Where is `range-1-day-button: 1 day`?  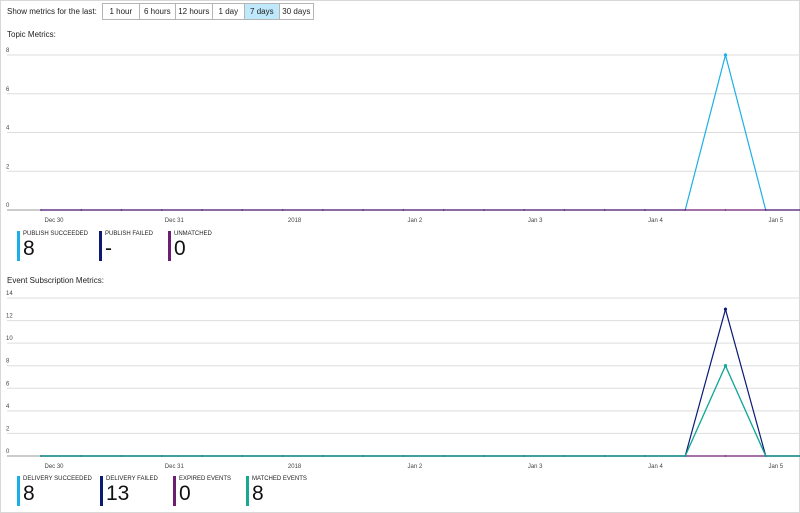 range-1-day-button: 1 day is located at coordinates (227, 11).